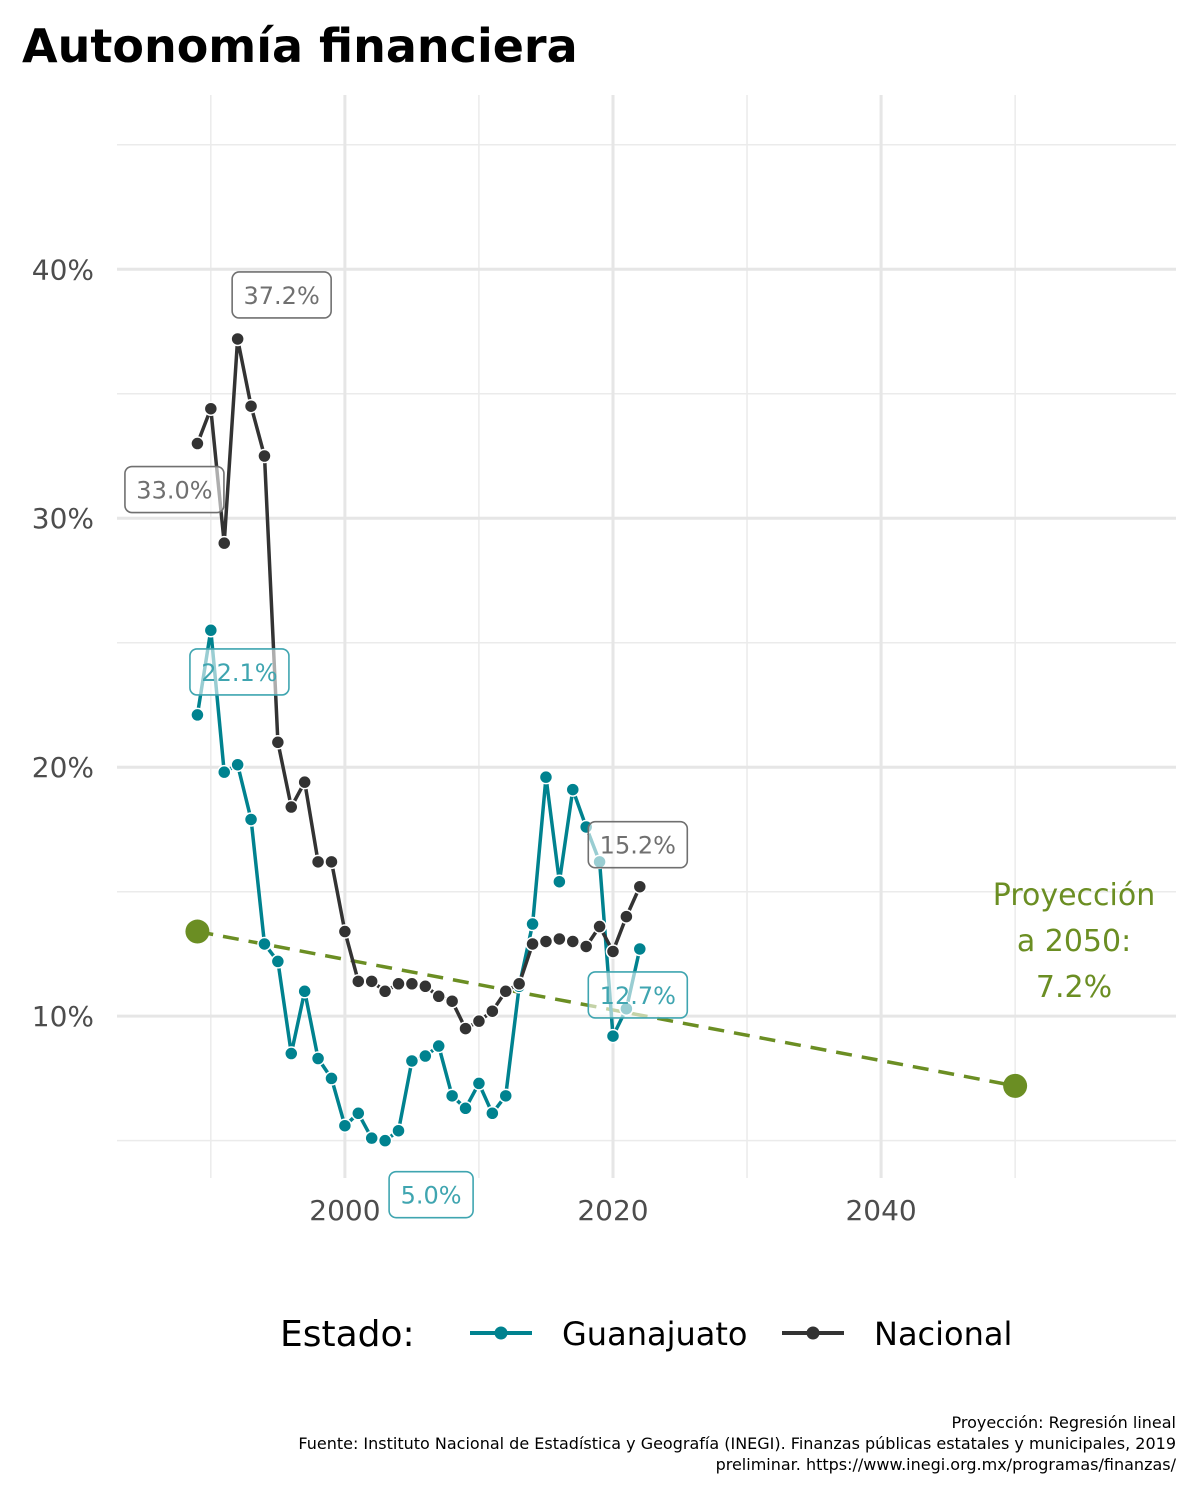  I want to click on x-tick-label: 2040, so click(880, 1210).